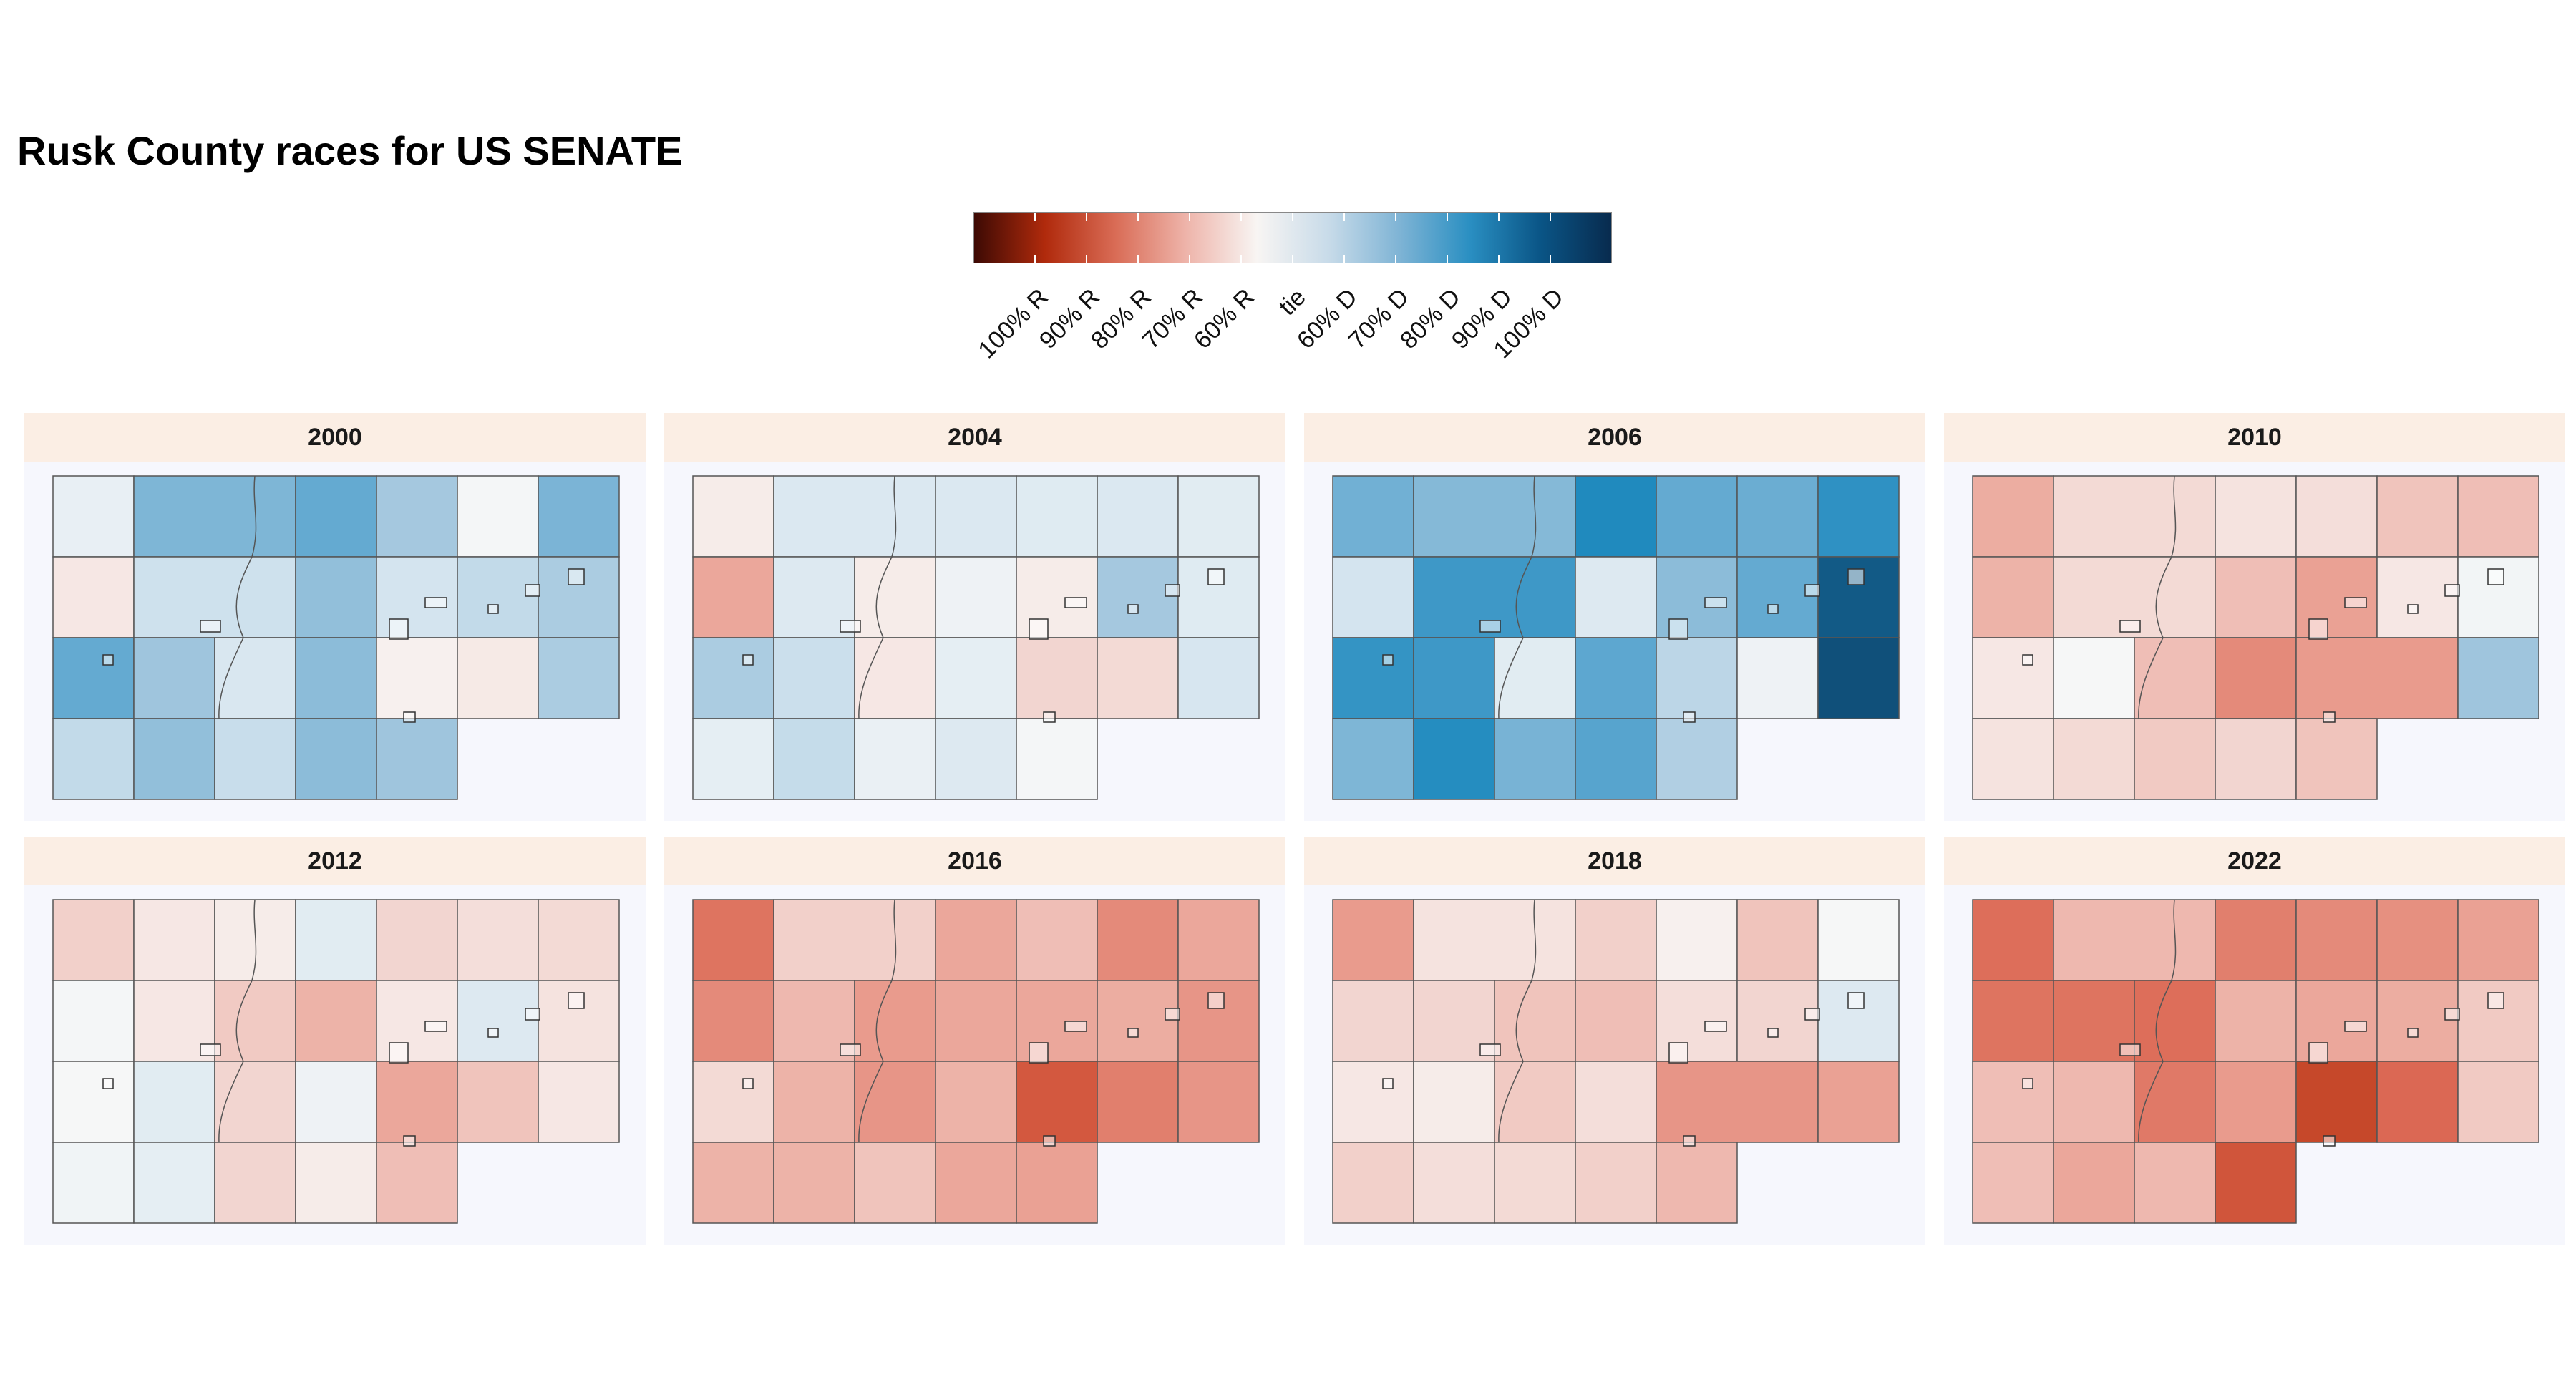  I want to click on panel-year-label: 2006, so click(1614, 438).